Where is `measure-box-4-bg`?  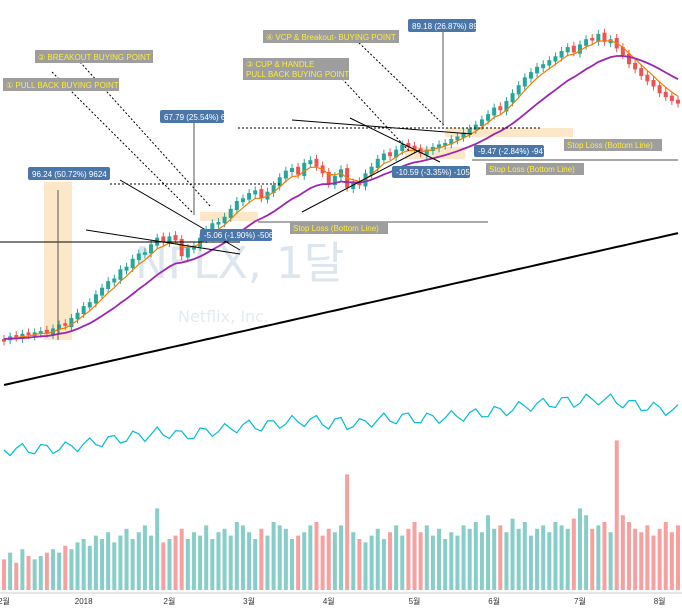 measure-box-4-bg is located at coordinates (236, 235).